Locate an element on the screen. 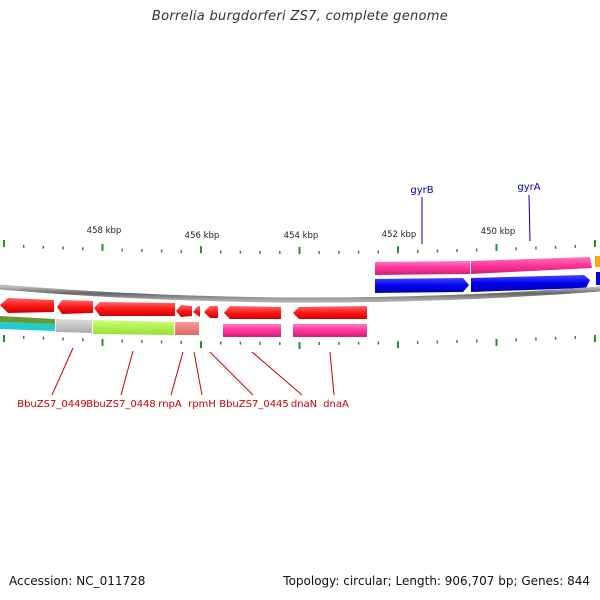  scale-labels: 458 kbp 456 kbp 454 kbp 452 kbp 450 kbp is located at coordinates (301, 233).